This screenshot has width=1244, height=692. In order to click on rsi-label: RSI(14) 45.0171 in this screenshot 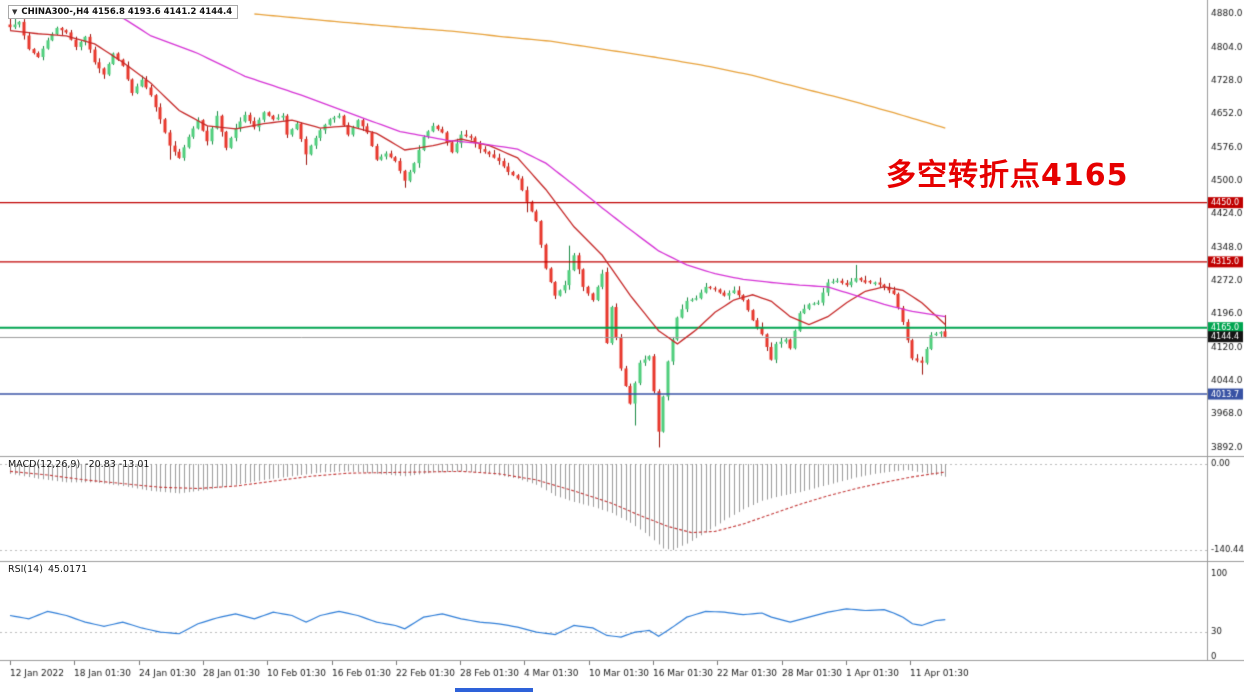, I will do `click(47, 569)`.